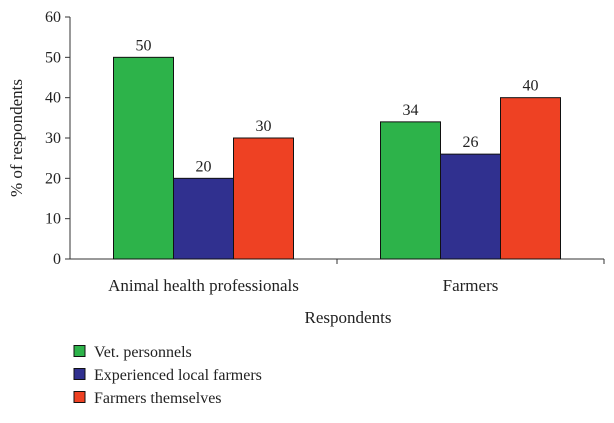  I want to click on legend-item: Farmers themselves, so click(147, 398).